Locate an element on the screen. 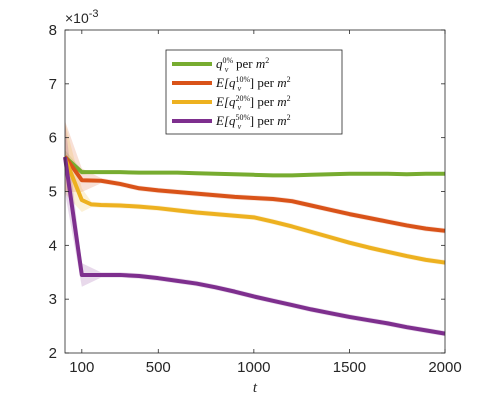 Image resolution: width=491 pixels, height=400 pixels. legend-label-4: E[q50% v] per m2 is located at coordinates (253, 122).